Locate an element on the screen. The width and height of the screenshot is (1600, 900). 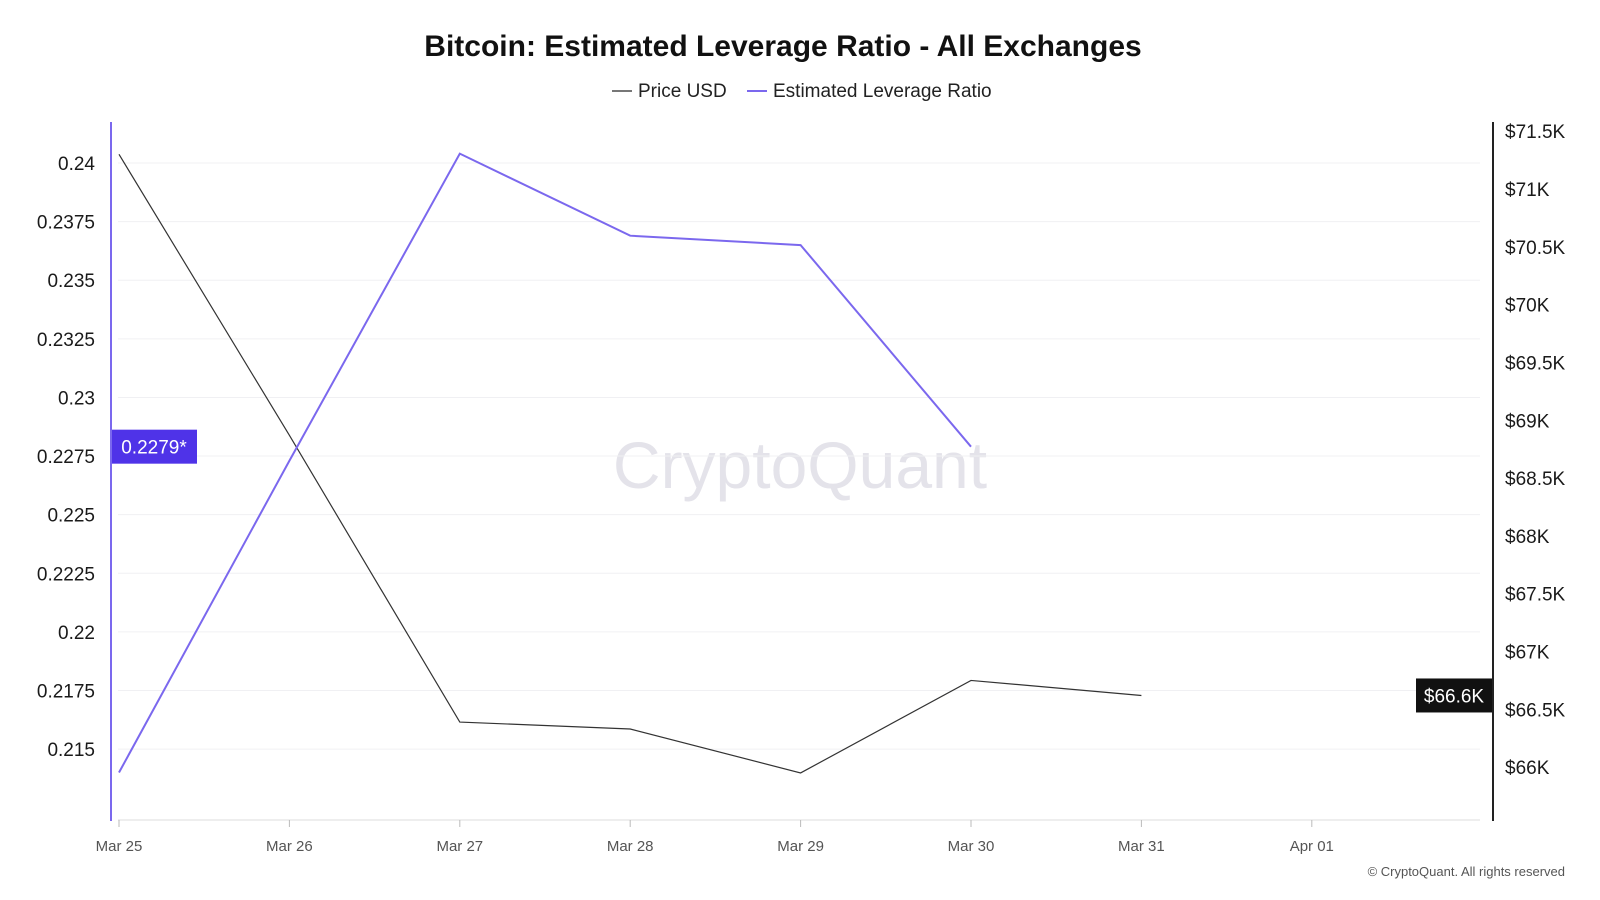
right-tick-label: $71.5K is located at coordinates (1535, 132).